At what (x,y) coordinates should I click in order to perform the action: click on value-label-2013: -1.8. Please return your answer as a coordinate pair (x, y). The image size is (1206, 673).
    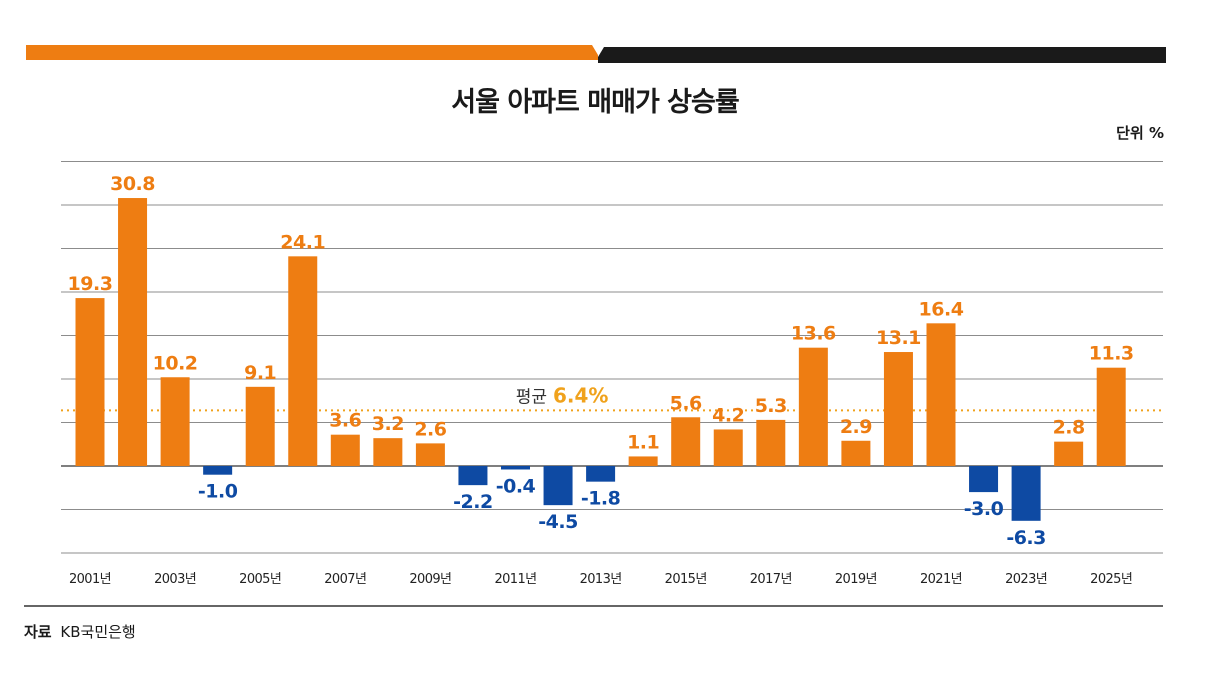
    Looking at the image, I should click on (601, 499).